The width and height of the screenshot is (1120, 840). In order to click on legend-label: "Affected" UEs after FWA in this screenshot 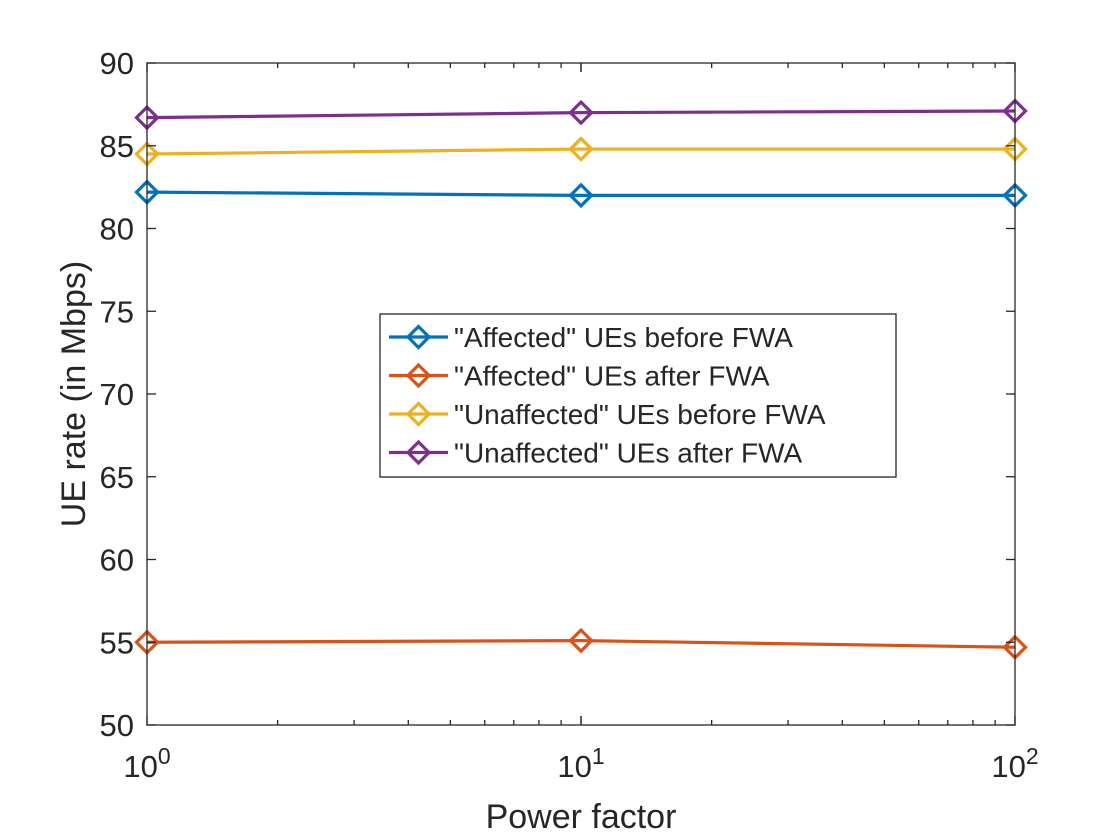, I will do `click(612, 376)`.